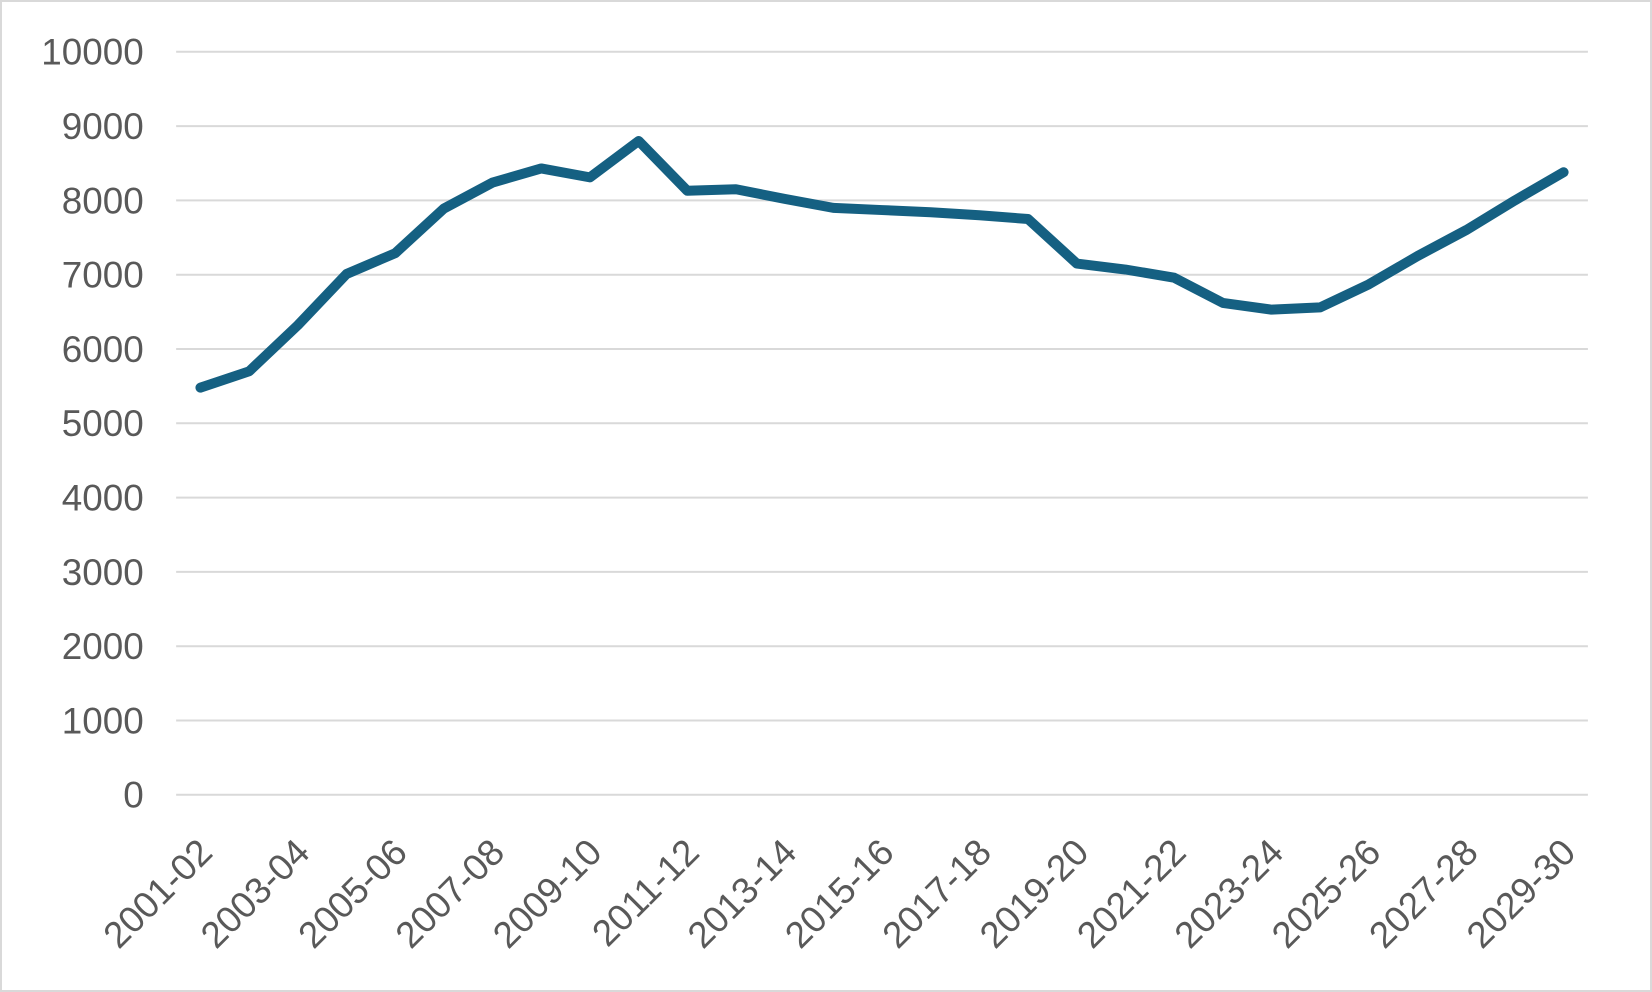 Image resolution: width=1652 pixels, height=992 pixels. I want to click on x-axis-tick-label: 2027-28, so click(1423, 893).